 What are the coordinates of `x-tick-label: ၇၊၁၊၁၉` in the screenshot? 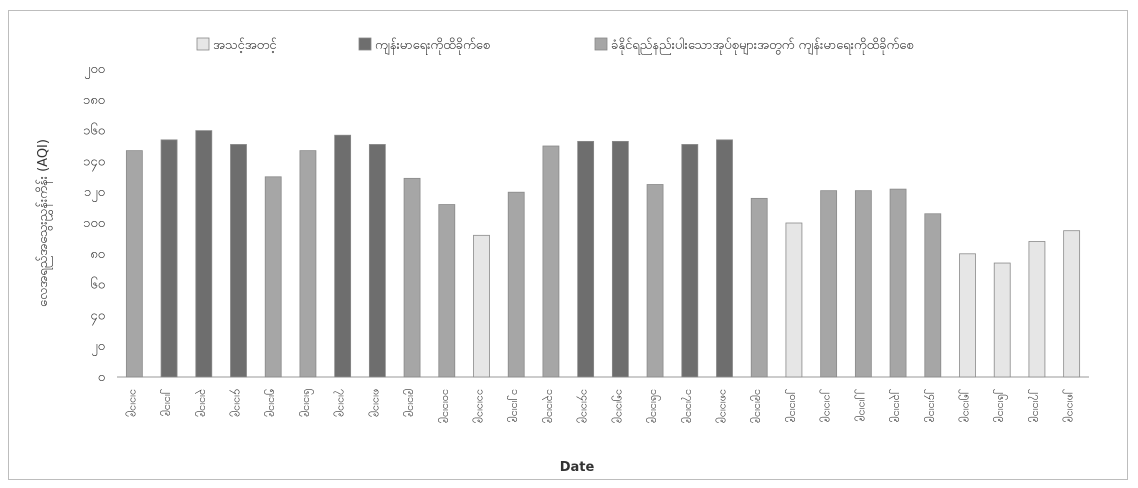 It's located at (341, 403).